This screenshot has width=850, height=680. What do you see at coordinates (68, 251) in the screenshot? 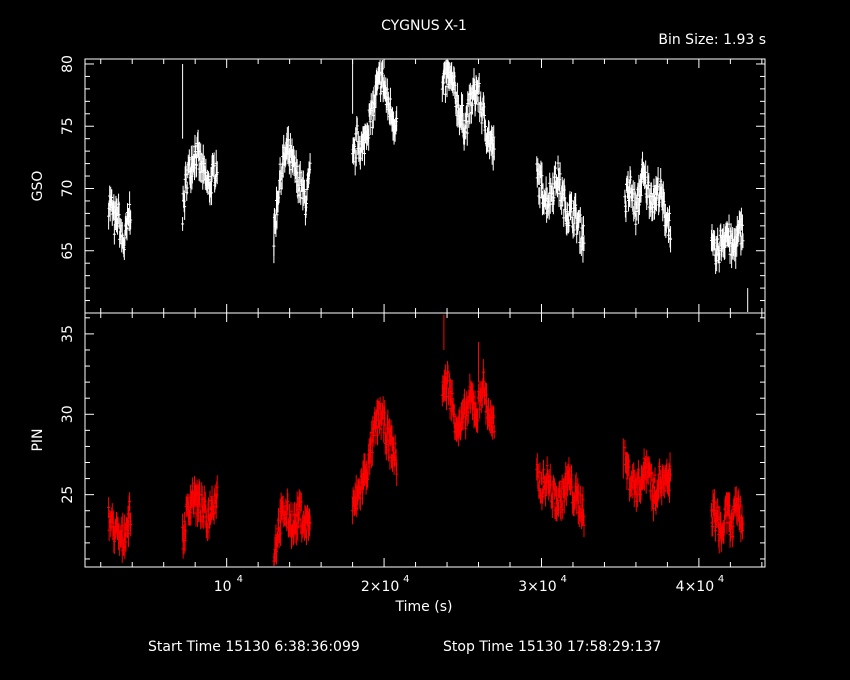
I see `y-tick-label: 65` at bounding box center [68, 251].